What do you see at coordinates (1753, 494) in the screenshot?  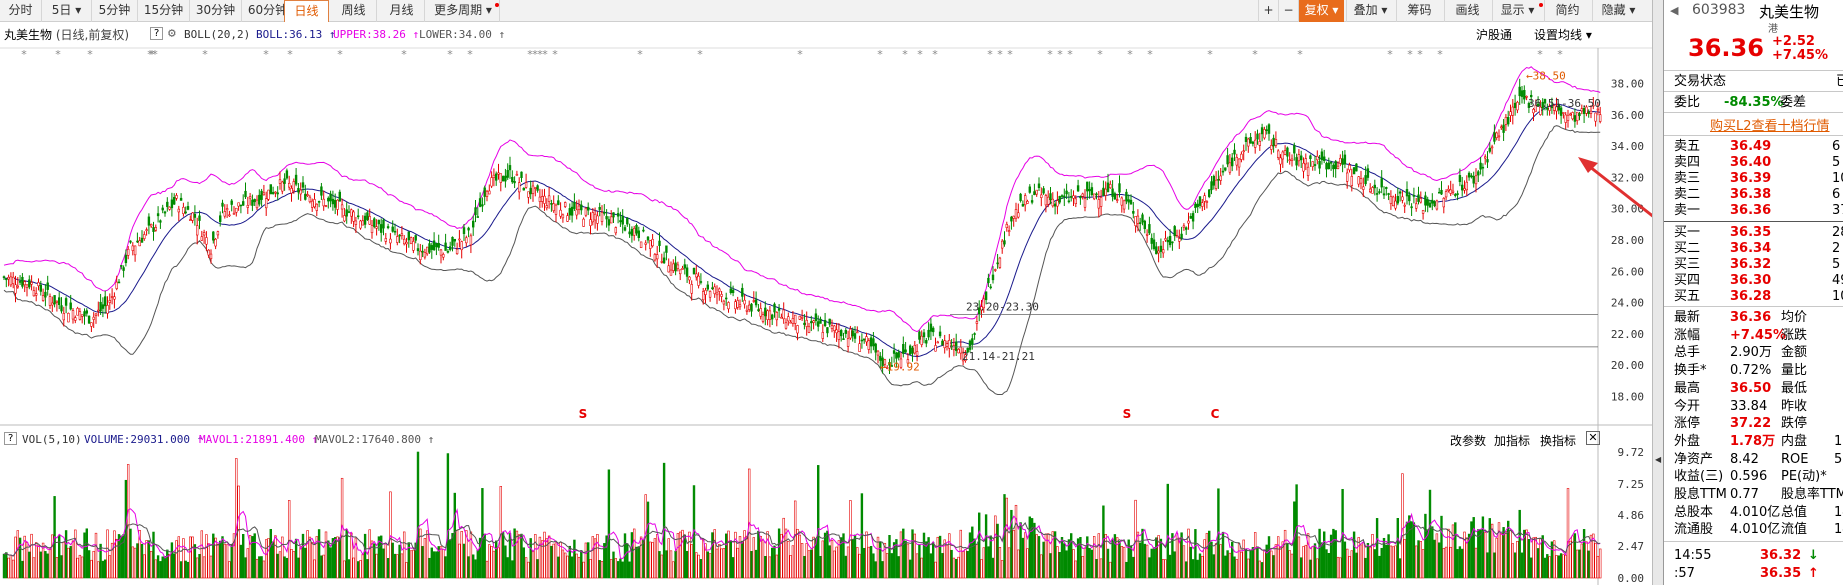 I see `stat-row-10: 股息TTM 0.77 股息率TTM` at bounding box center [1753, 494].